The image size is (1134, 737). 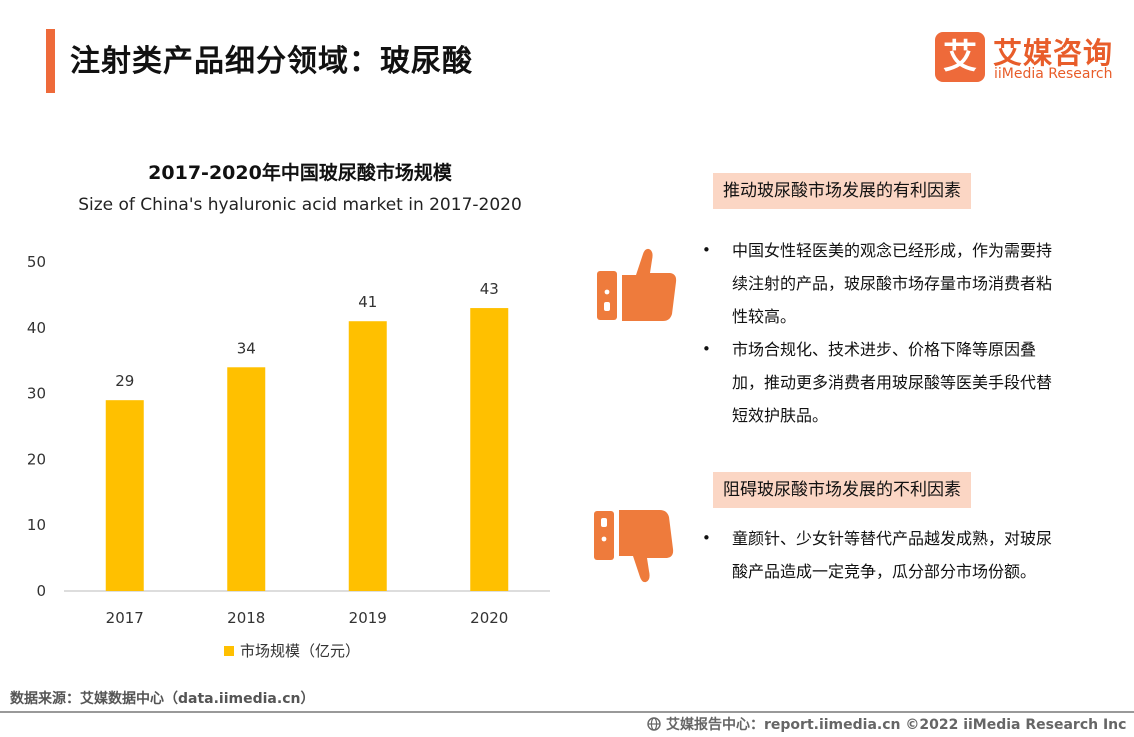 What do you see at coordinates (36, 328) in the screenshot?
I see `y-tick-label: 40` at bounding box center [36, 328].